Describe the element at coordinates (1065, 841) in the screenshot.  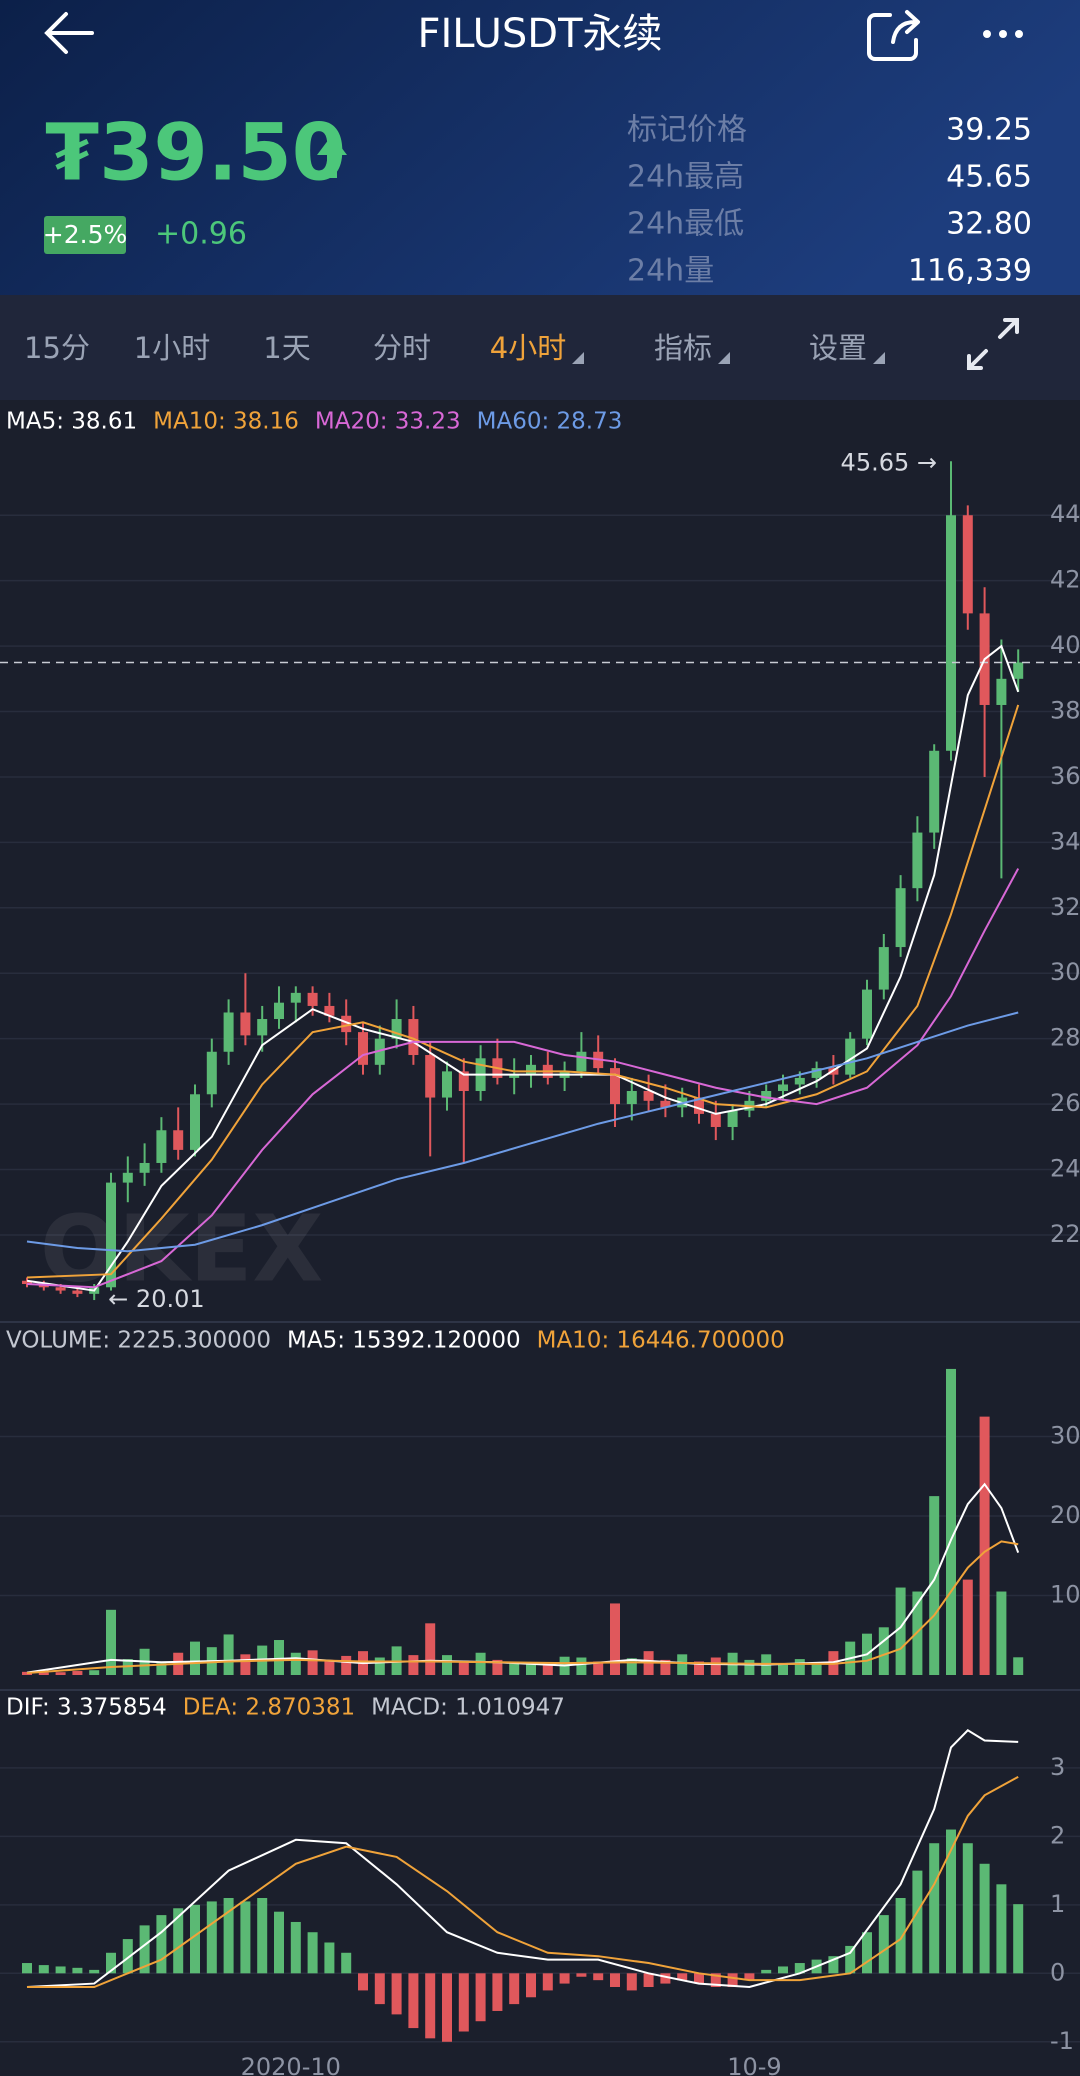
I see `y-tick-label: 34` at that location.